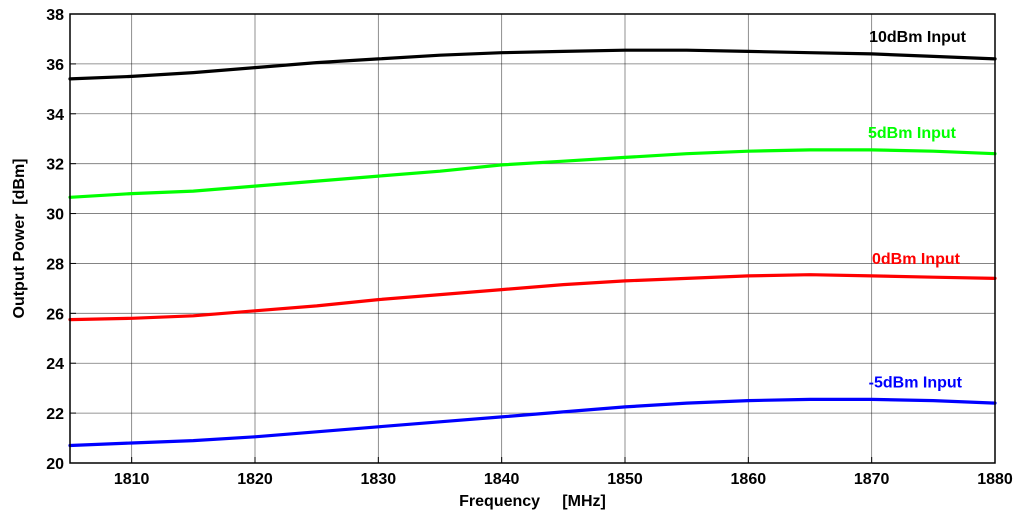 This screenshot has height=514, width=1021. Describe the element at coordinates (55, 65) in the screenshot. I see `y-tick-label: 36` at that location.